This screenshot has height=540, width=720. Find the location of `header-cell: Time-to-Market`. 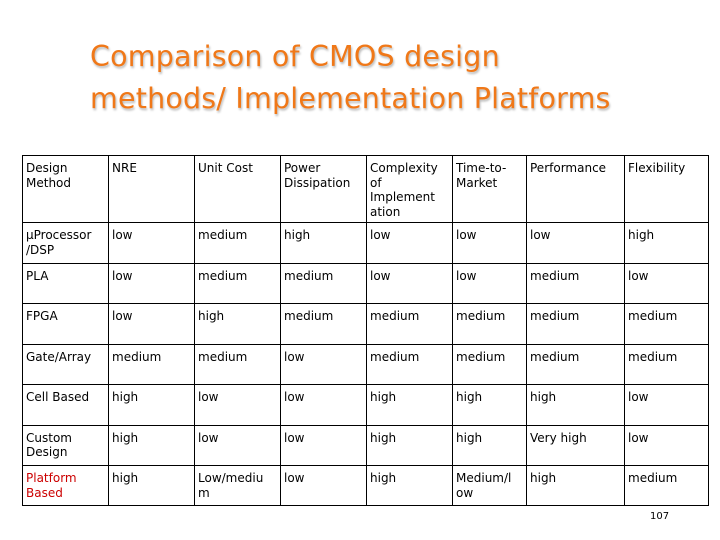

header-cell: Time-to-Market is located at coordinates (489, 189).